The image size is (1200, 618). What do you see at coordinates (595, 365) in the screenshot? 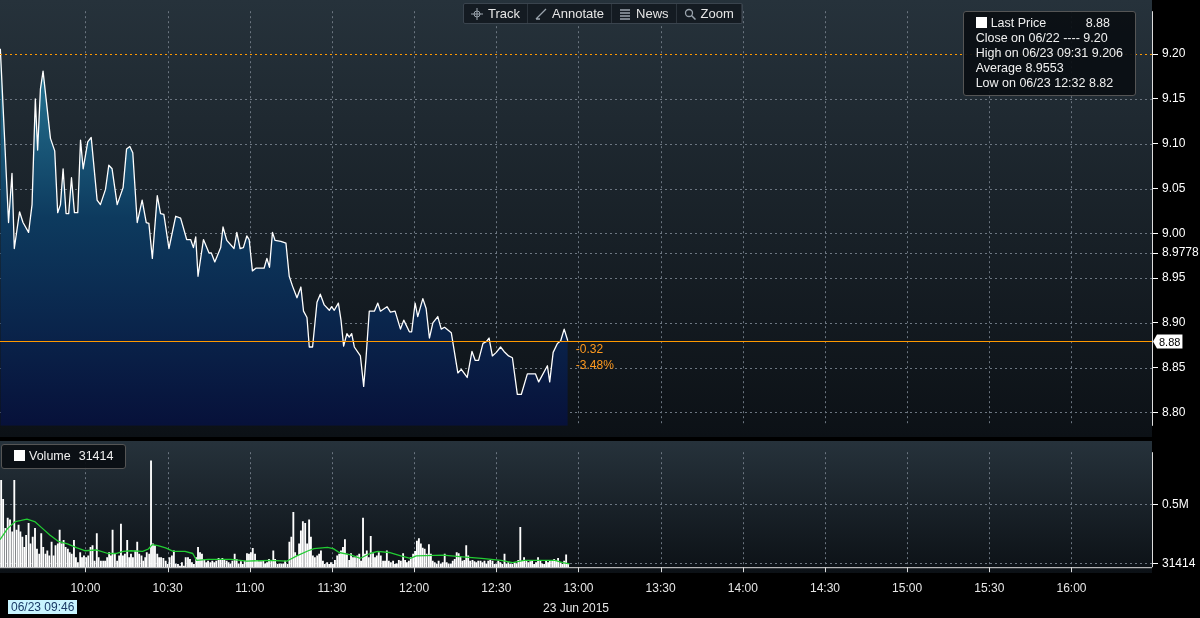
I see `annotation: -3.48%` at bounding box center [595, 365].